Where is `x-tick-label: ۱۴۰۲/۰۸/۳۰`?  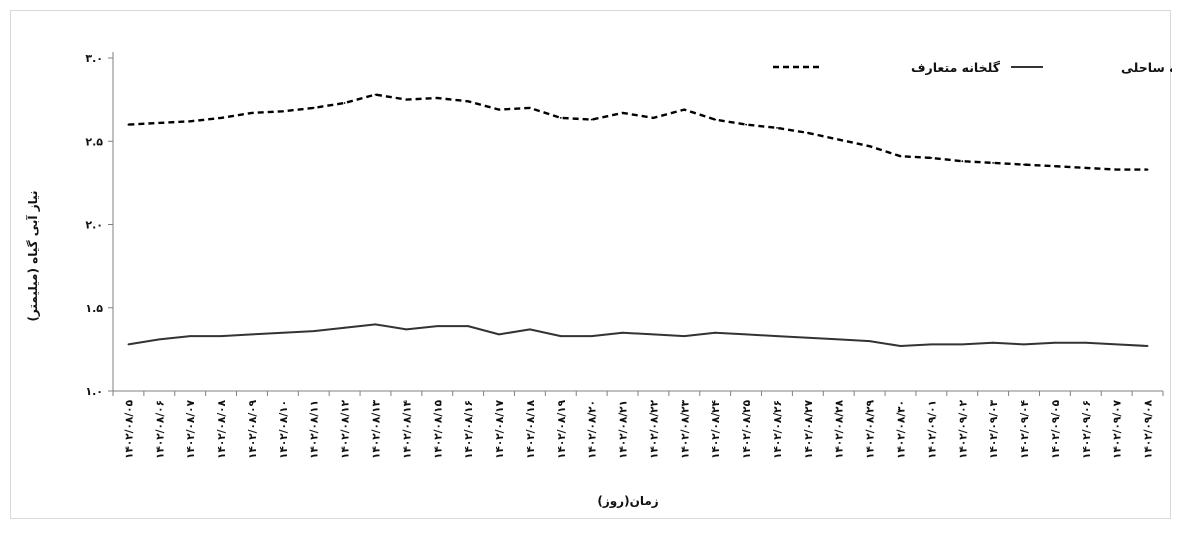 x-tick-label: ۱۴۰۲/۰۸/۳۰ is located at coordinates (902, 429).